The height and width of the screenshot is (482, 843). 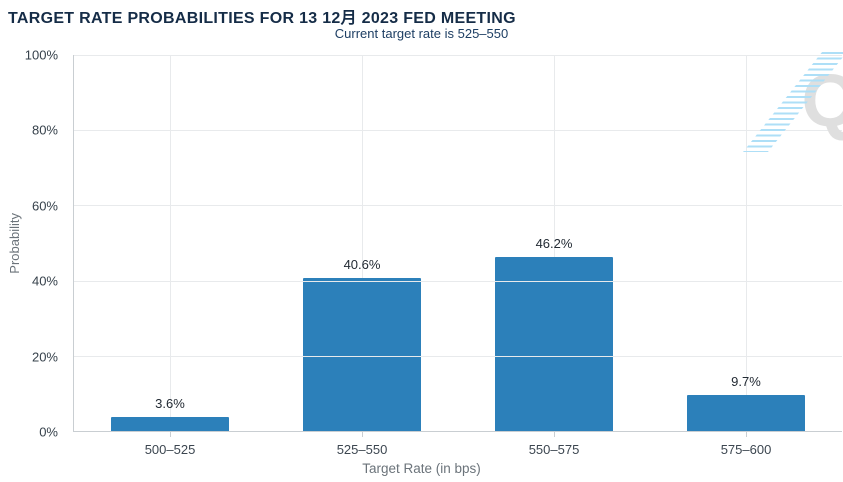 I want to click on y-axis-tick-labels: 100% 80% 60% 40% 20% 0%, so click(x=32, y=244).